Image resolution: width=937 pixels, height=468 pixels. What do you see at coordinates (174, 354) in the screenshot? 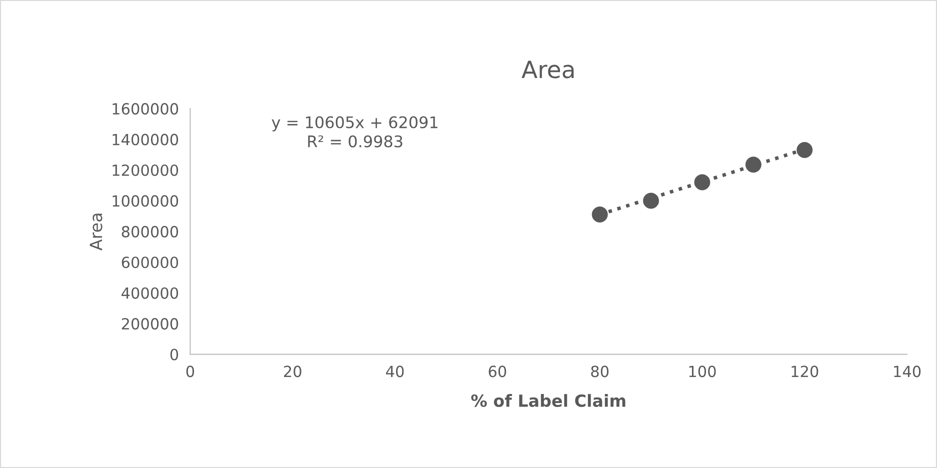
I see `y-tick-label: 0` at bounding box center [174, 354].